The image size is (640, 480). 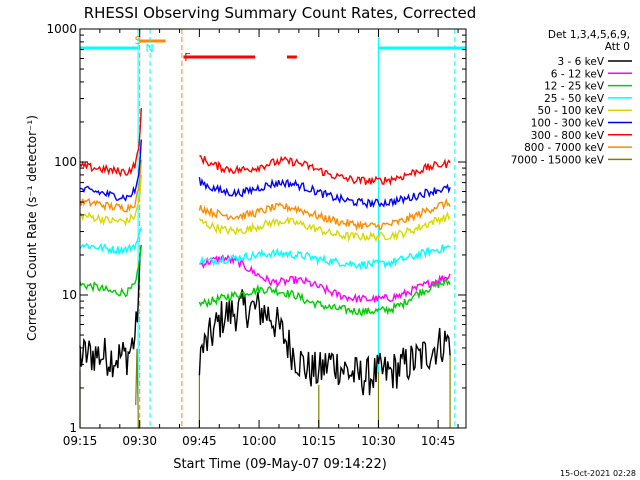 What do you see at coordinates (138, 40) in the screenshot?
I see `annotation-s: S` at bounding box center [138, 40].